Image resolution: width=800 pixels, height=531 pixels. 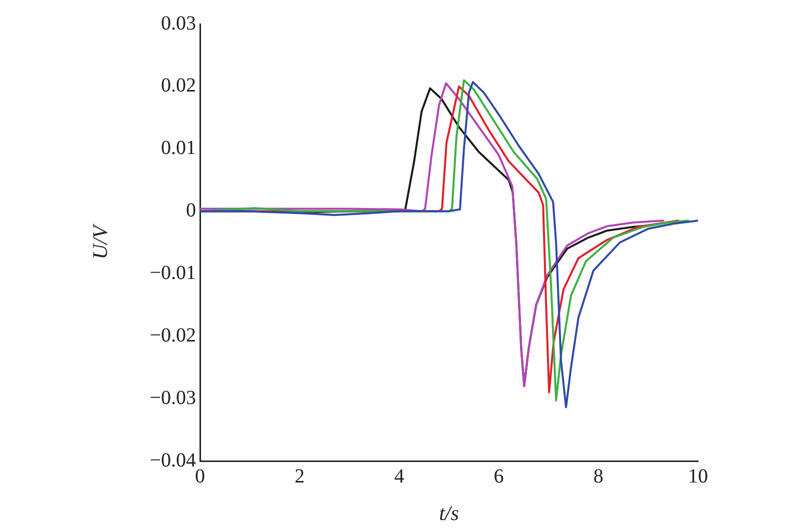 I want to click on y-tick-label: 0.01, so click(x=178, y=148).